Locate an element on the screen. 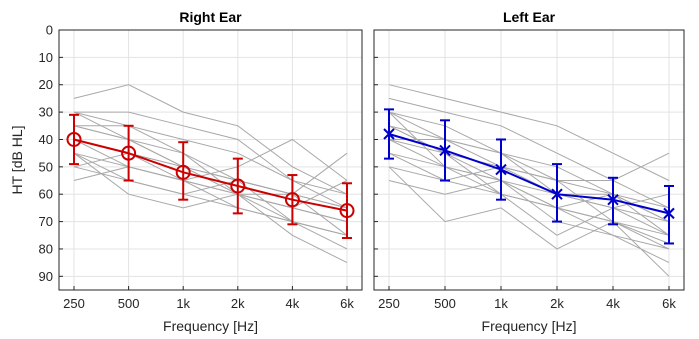 This screenshot has width=699, height=339. y-tick-label: 40 is located at coordinates (46, 139).